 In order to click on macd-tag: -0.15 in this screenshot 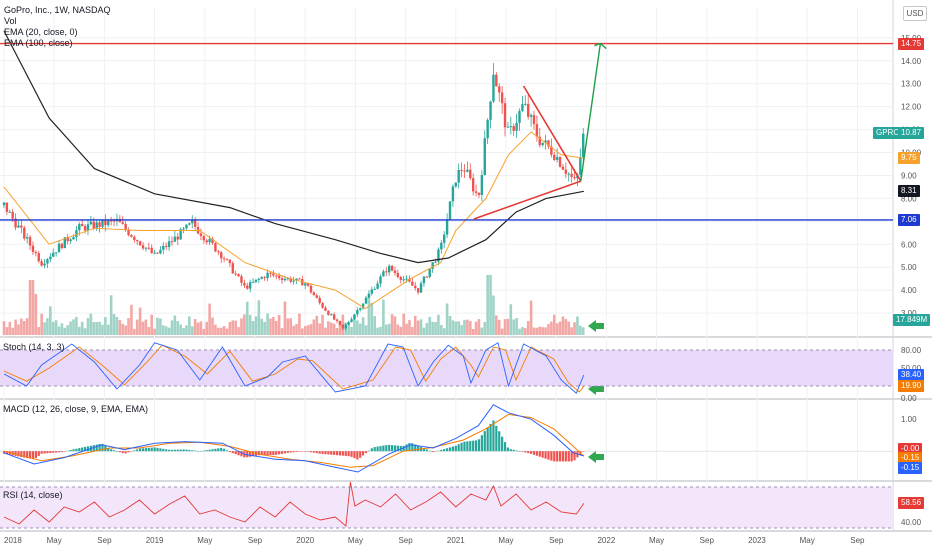, I will do `click(910, 458)`.